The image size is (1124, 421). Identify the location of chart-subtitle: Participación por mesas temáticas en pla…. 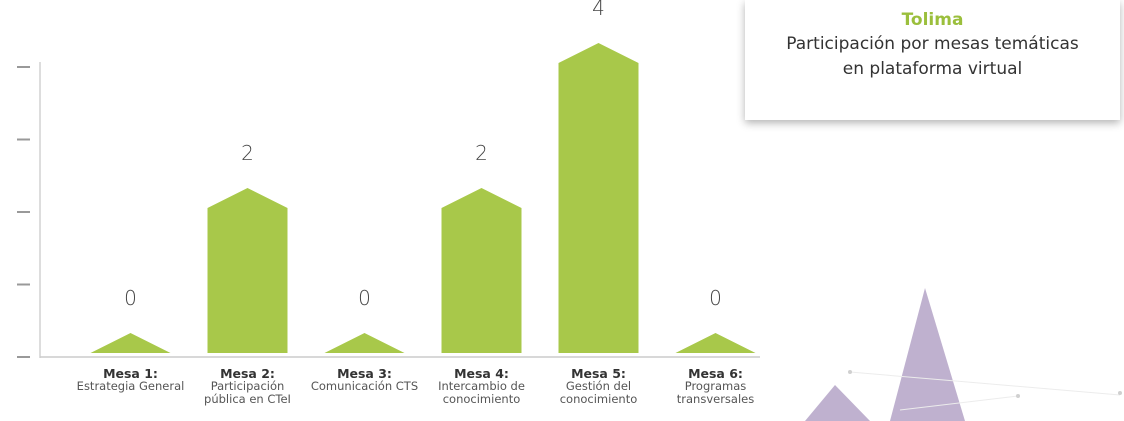
(932, 56).